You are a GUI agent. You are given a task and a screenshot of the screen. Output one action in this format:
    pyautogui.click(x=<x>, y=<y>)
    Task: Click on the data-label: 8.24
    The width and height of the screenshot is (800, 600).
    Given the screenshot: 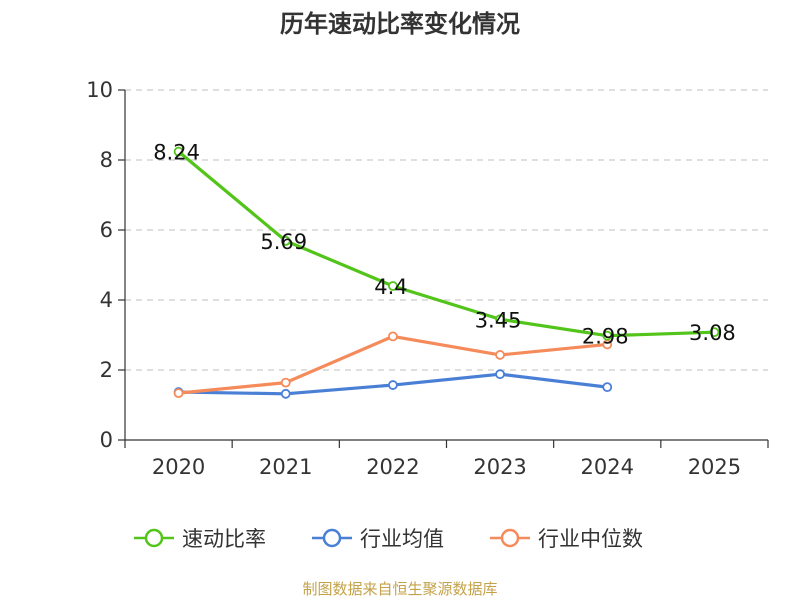 What is the action you would take?
    pyautogui.click(x=176, y=153)
    